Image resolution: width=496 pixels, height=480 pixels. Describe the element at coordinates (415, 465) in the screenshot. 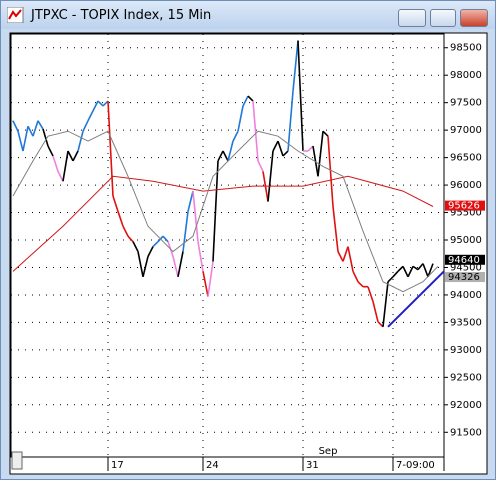

I see `x-tick-label: 7-09:00` at that location.